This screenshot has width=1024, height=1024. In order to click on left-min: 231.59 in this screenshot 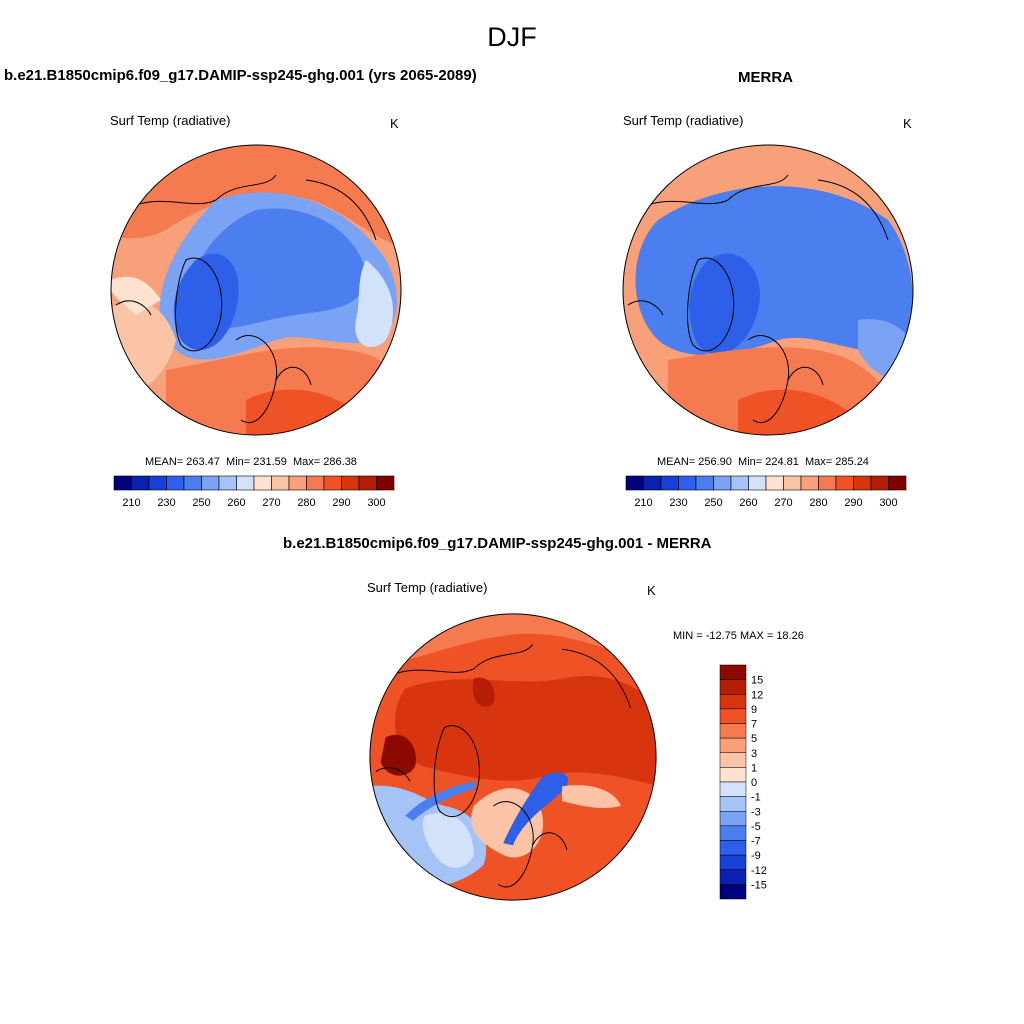, I will do `click(270, 462)`.